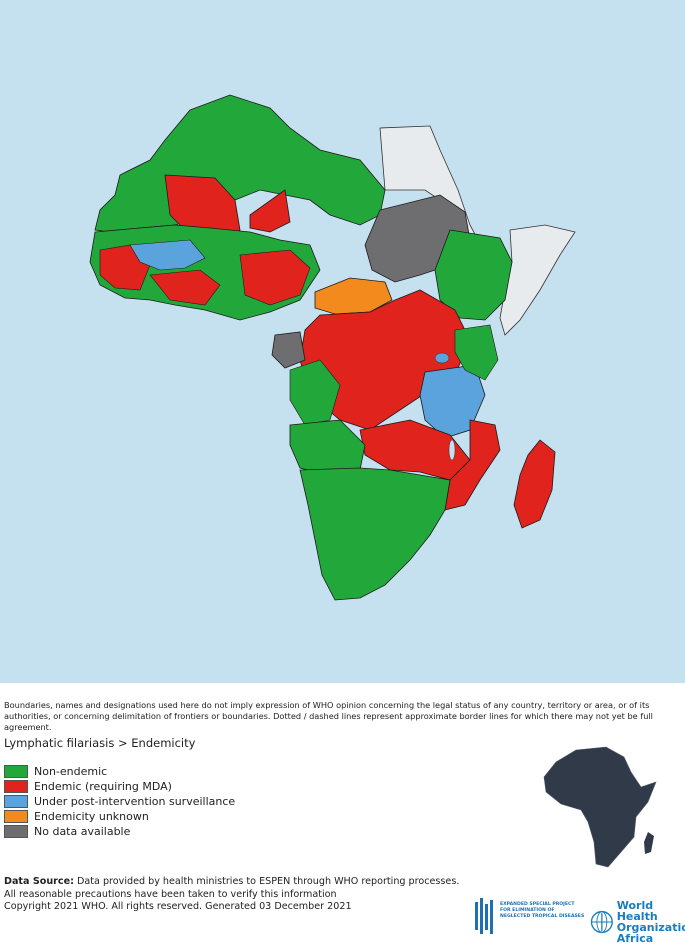  Describe the element at coordinates (542, 916) in the screenshot. I see `espen-line: NEGLECTED TROPICAL DISEASES` at that location.